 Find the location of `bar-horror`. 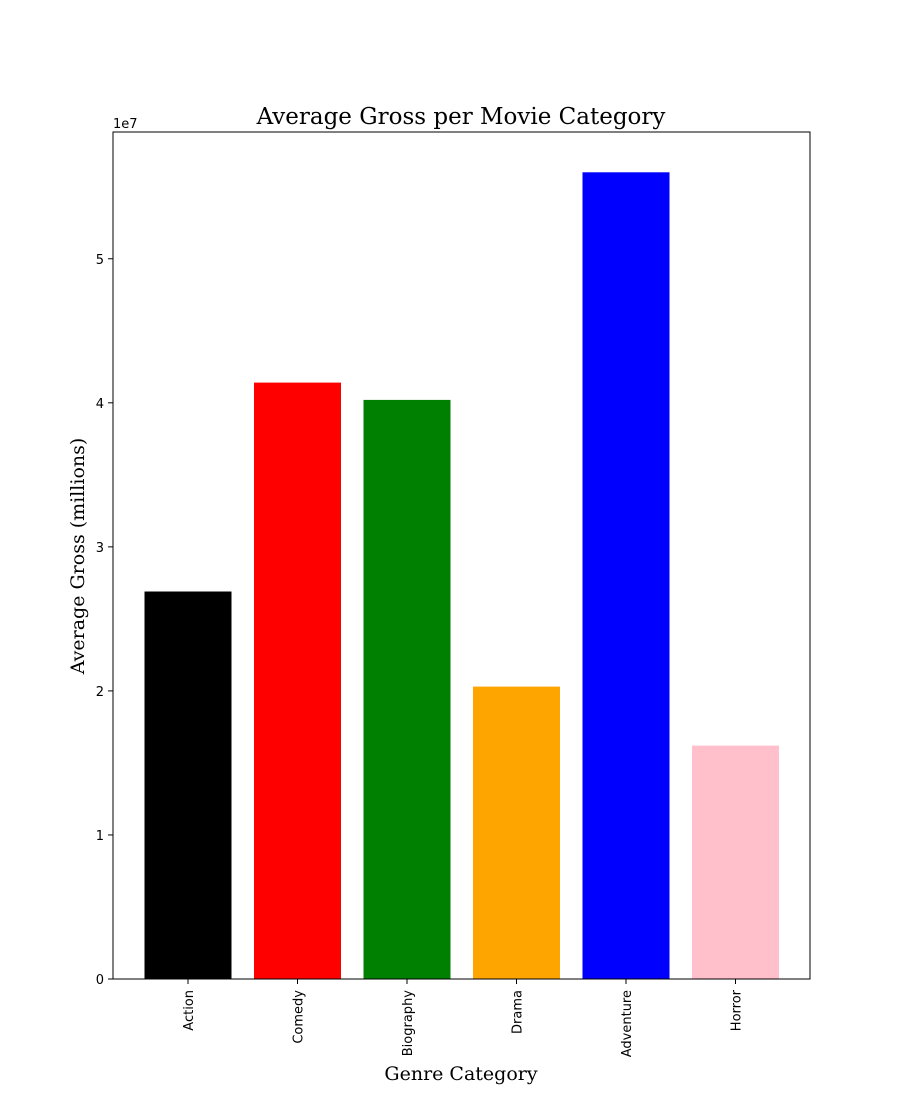

bar-horror is located at coordinates (735, 862).